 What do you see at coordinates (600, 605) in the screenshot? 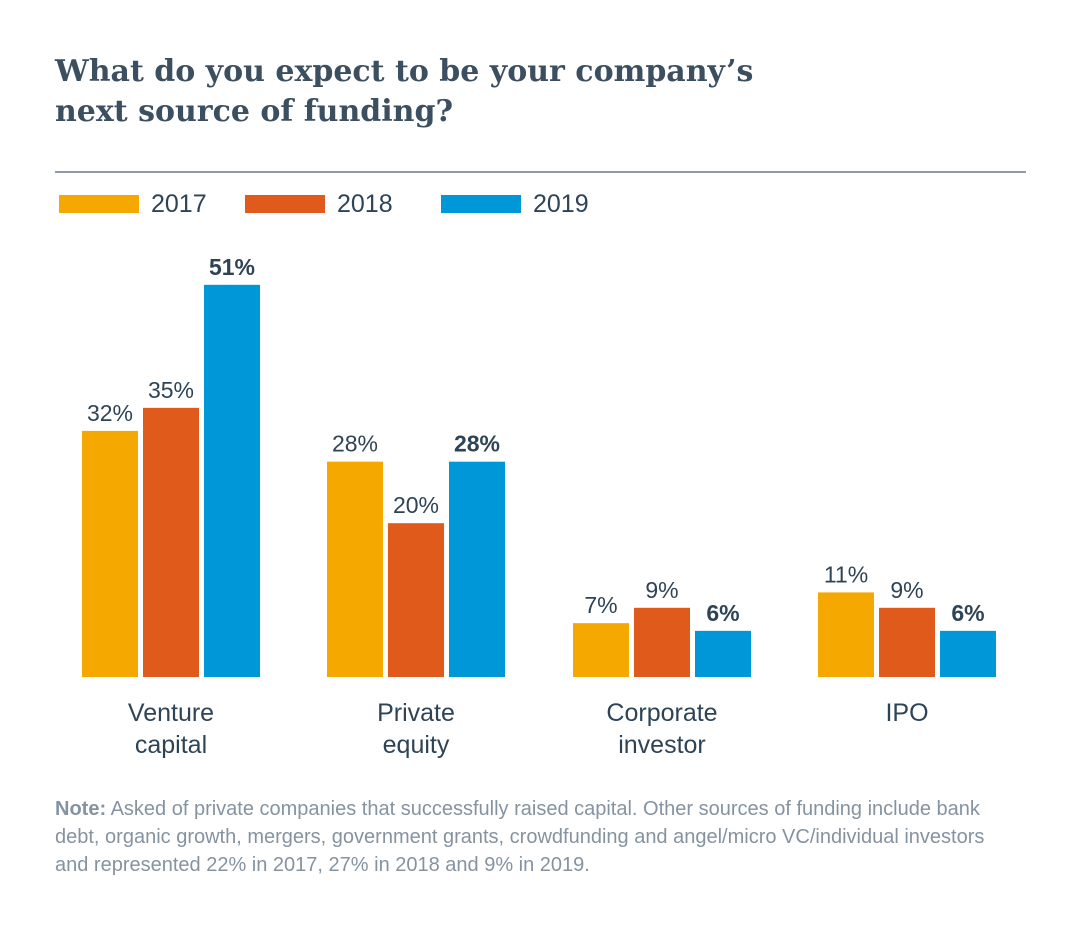
I see `data-label-corporate-investor-2017: 7%` at bounding box center [600, 605].